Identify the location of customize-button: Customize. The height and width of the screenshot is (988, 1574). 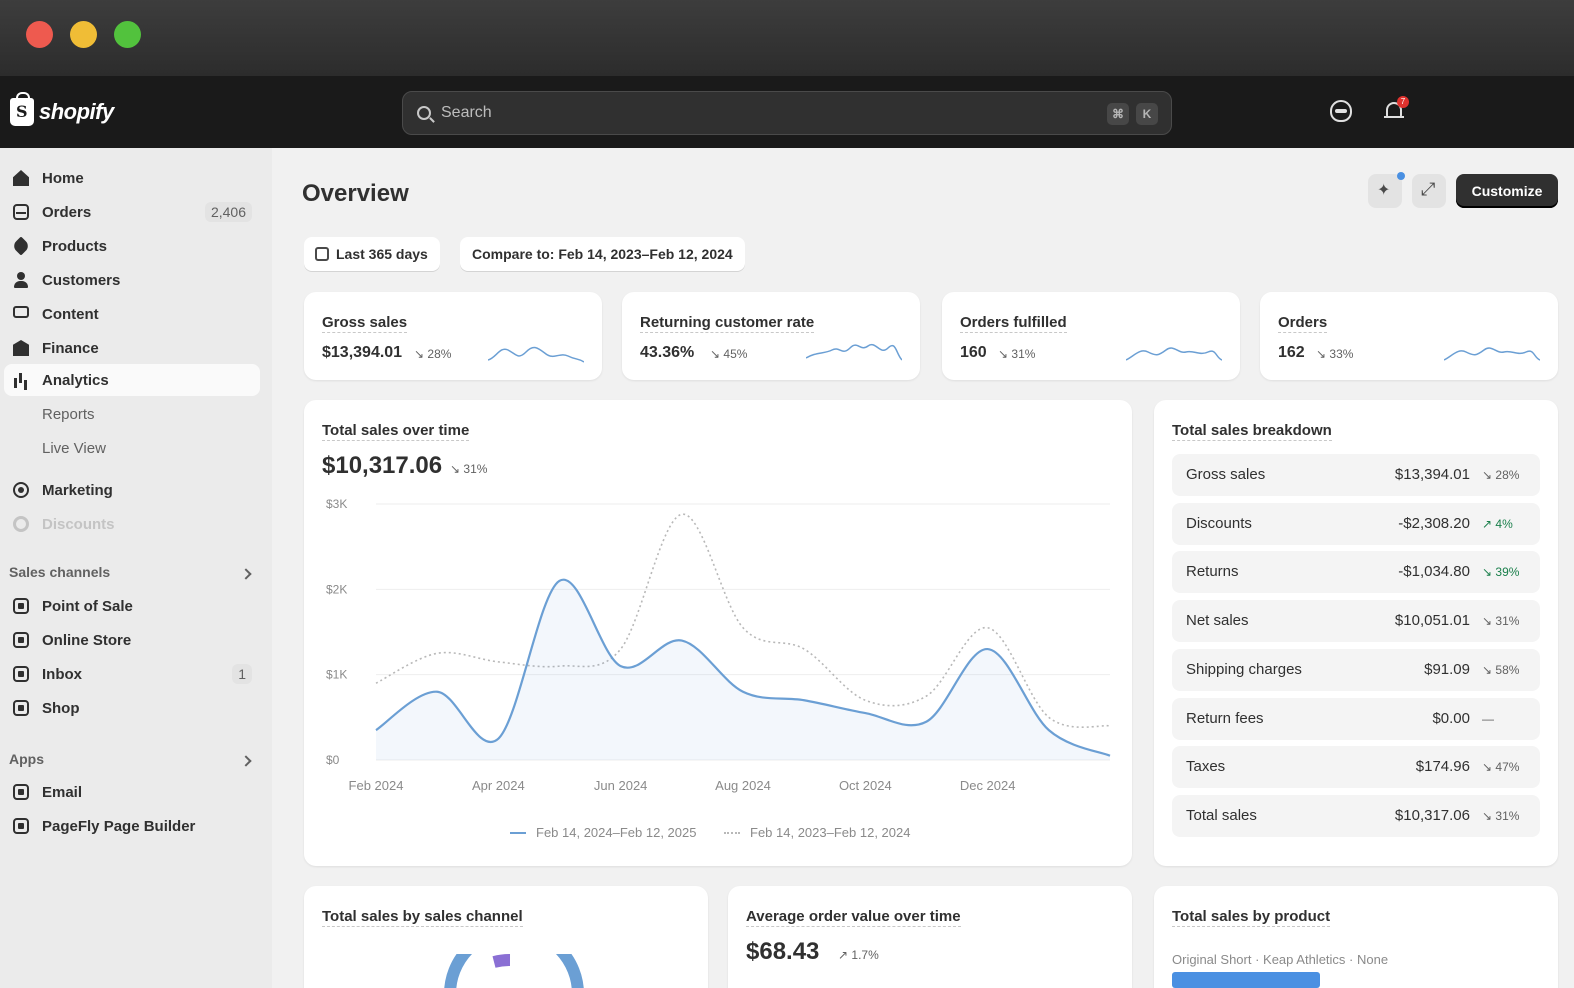
(1507, 191).